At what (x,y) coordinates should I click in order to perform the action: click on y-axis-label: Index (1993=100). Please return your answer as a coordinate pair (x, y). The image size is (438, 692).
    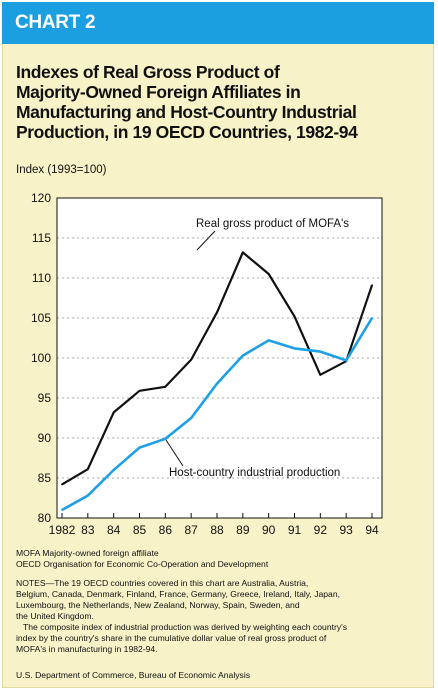
    Looking at the image, I should click on (61, 170).